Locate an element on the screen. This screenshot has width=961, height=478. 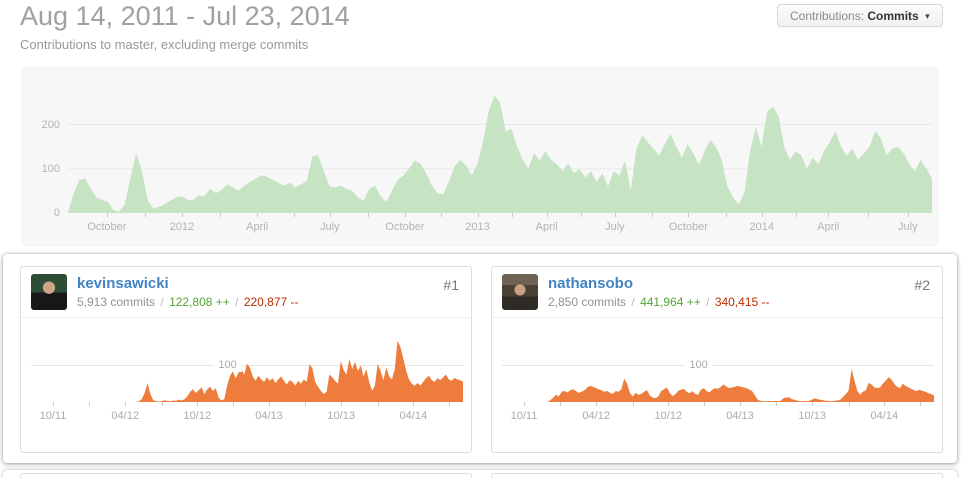
nathansobo-commits-ytick-label: 100 is located at coordinates (698, 365).